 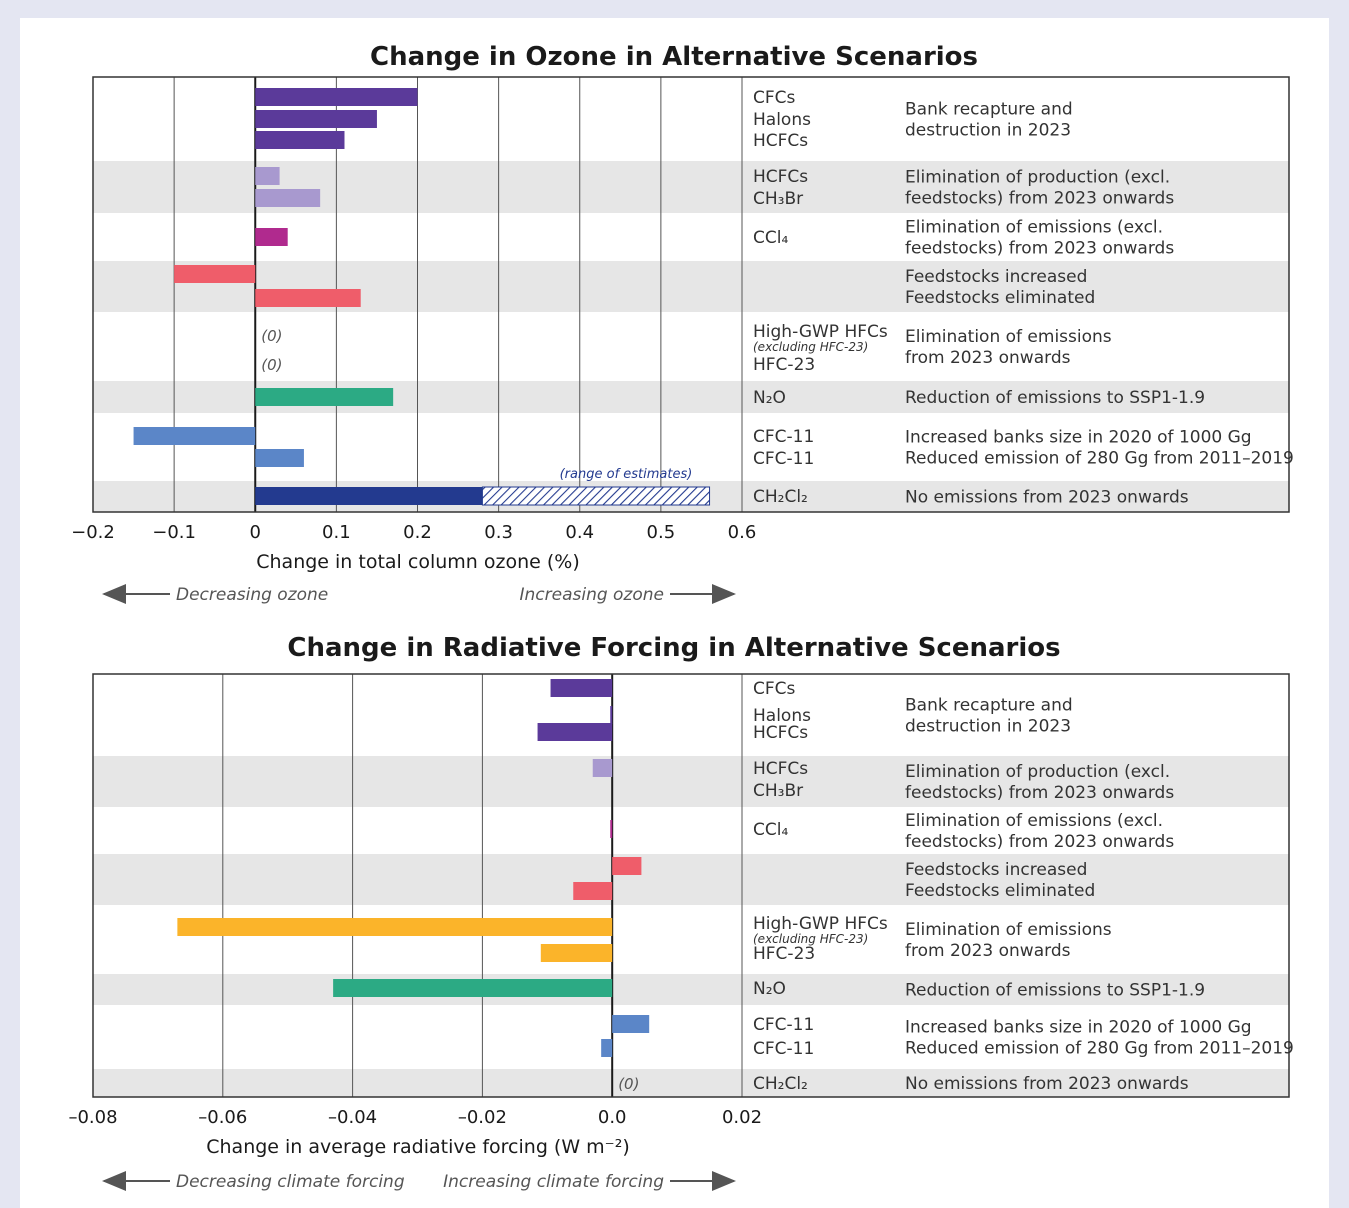 I want to click on decreasing-label: Decreasing climate forcing, so click(x=290, y=1182).